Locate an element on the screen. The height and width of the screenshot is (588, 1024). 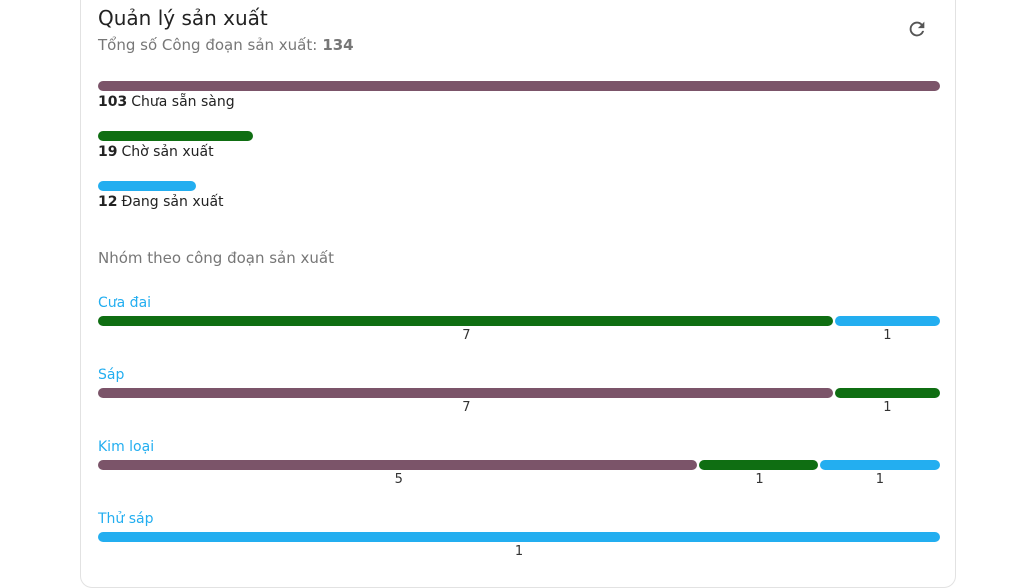
groups-title: Nhóm theo công đoạn sản xuất is located at coordinates (216, 258).